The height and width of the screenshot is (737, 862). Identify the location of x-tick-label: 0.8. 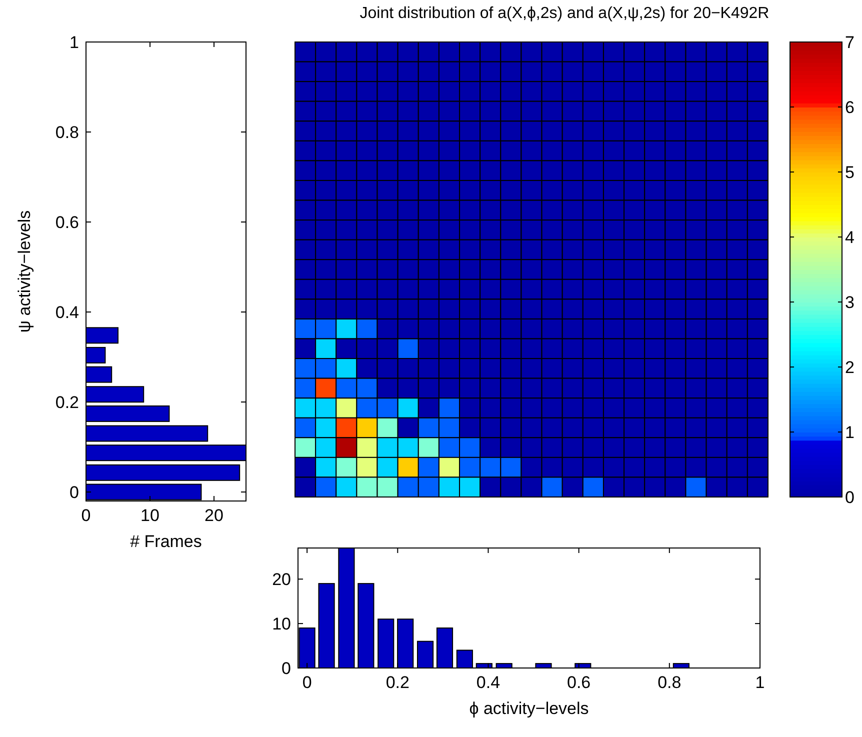
(670, 682).